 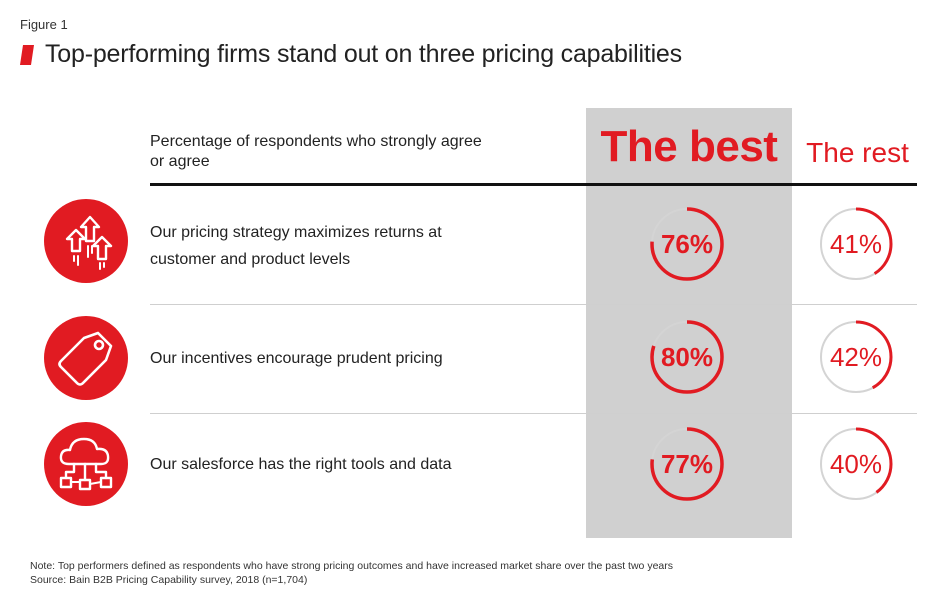 I want to click on title-flag-icon, so click(x=27, y=55).